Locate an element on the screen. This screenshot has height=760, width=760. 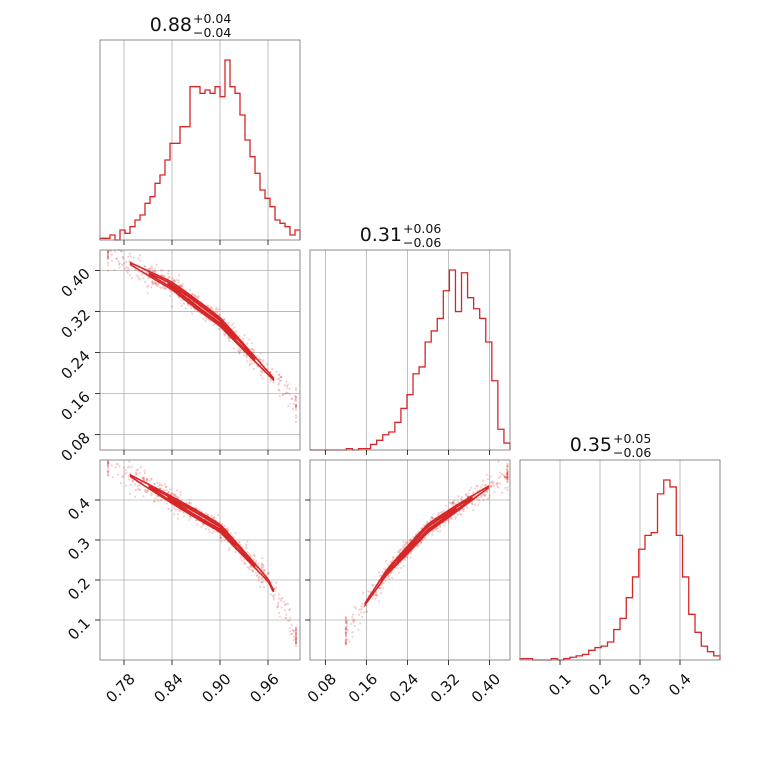
hist-panel-0-frame is located at coordinates (200, 140).